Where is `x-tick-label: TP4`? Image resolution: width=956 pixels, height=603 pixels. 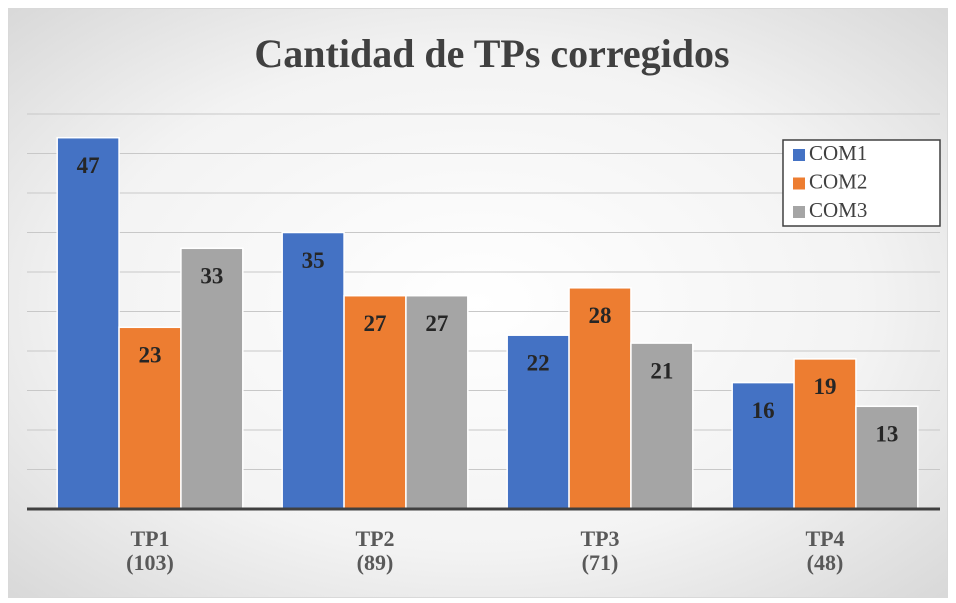 x-tick-label: TP4 is located at coordinates (824, 538).